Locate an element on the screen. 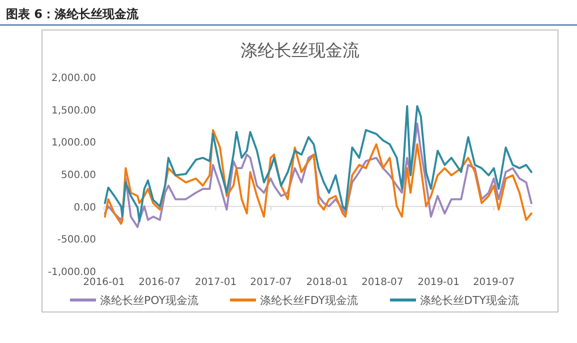  x-tick-label: 2016-01 is located at coordinates (104, 282).